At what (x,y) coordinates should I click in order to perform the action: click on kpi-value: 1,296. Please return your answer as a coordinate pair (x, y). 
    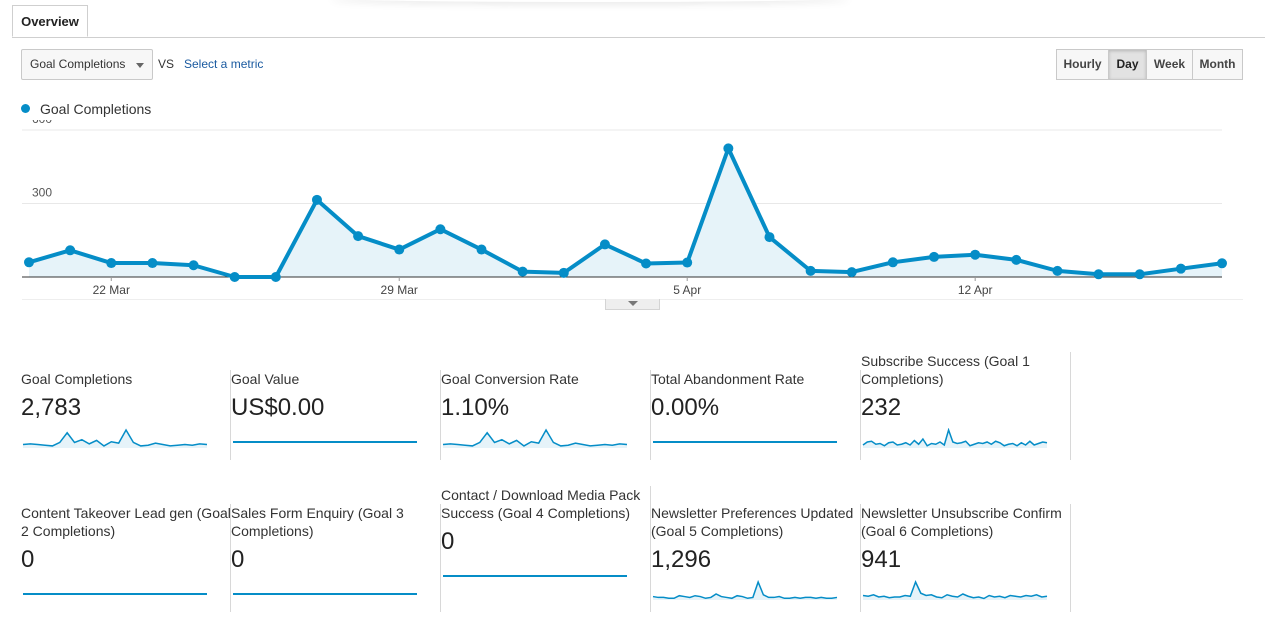
    Looking at the image, I should click on (681, 559).